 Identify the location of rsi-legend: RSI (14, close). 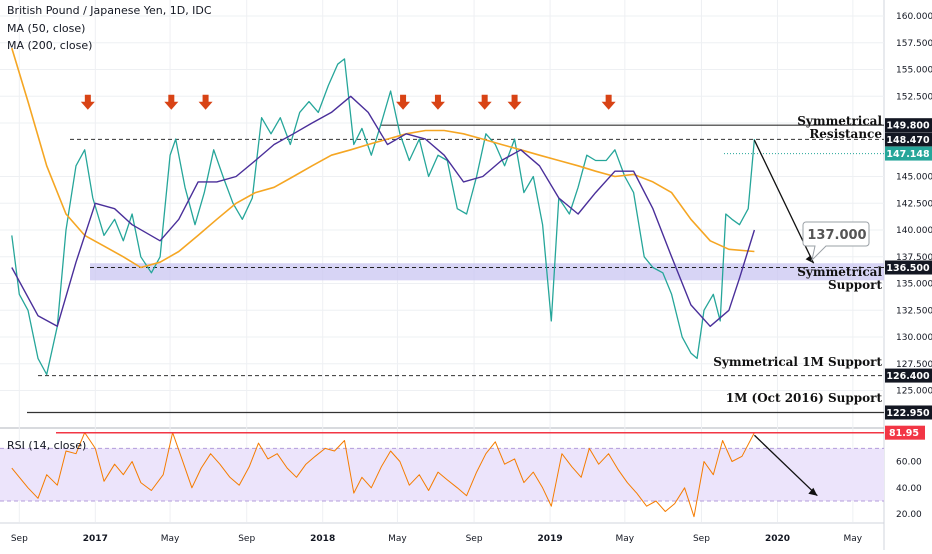
(47, 445).